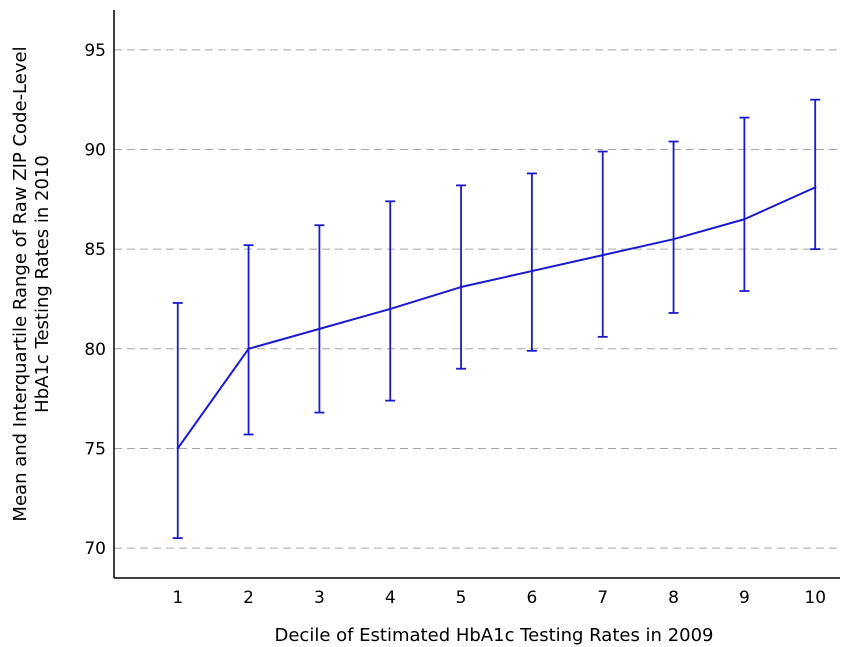  What do you see at coordinates (42, 284) in the screenshot?
I see `y-axis-title-line-2: HbA1c Testing Rates in 2010` at bounding box center [42, 284].